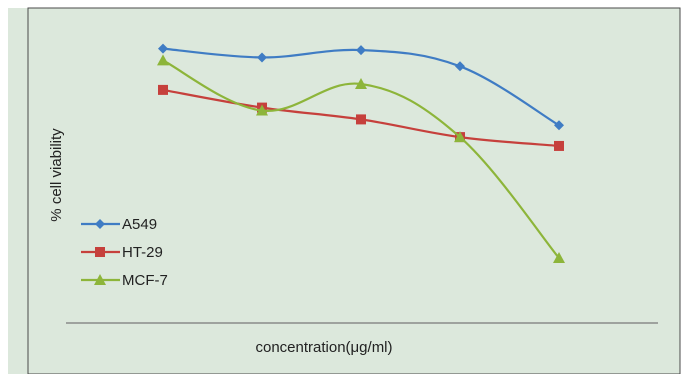 This screenshot has width=688, height=374. I want to click on legend-label-ht-29: HT-29, so click(142, 252).